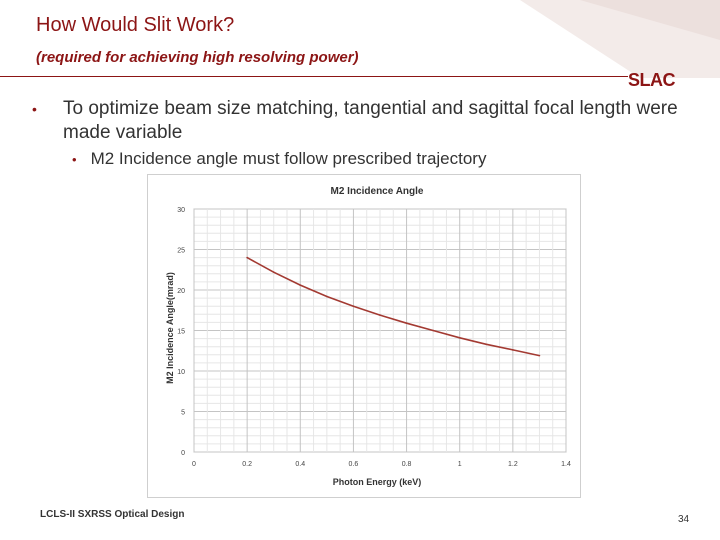  What do you see at coordinates (300, 464) in the screenshot?
I see `x-tick-label: 0.4` at bounding box center [300, 464].